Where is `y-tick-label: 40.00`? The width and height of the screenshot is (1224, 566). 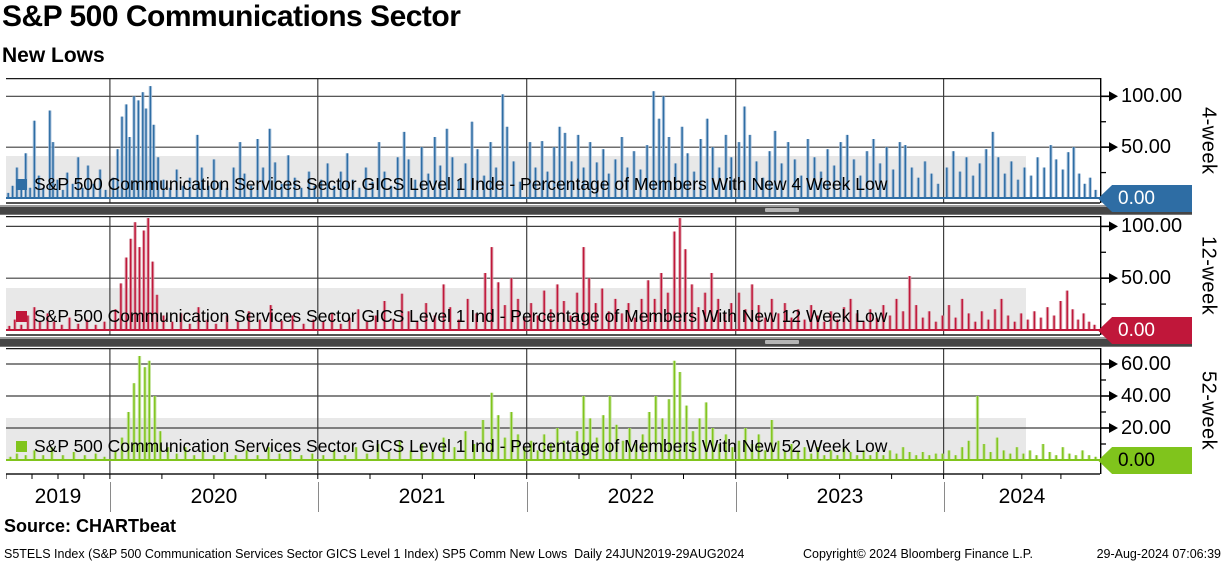
y-tick-label: 40.00 is located at coordinates (1146, 396).